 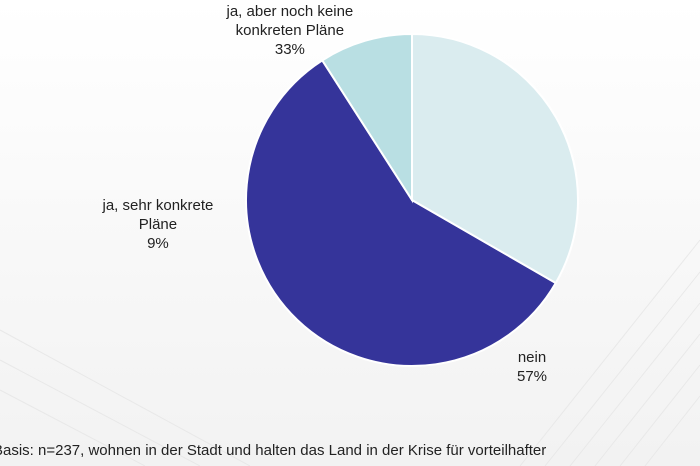 What do you see at coordinates (532, 357) in the screenshot?
I see `slice-label-text: nein` at bounding box center [532, 357].